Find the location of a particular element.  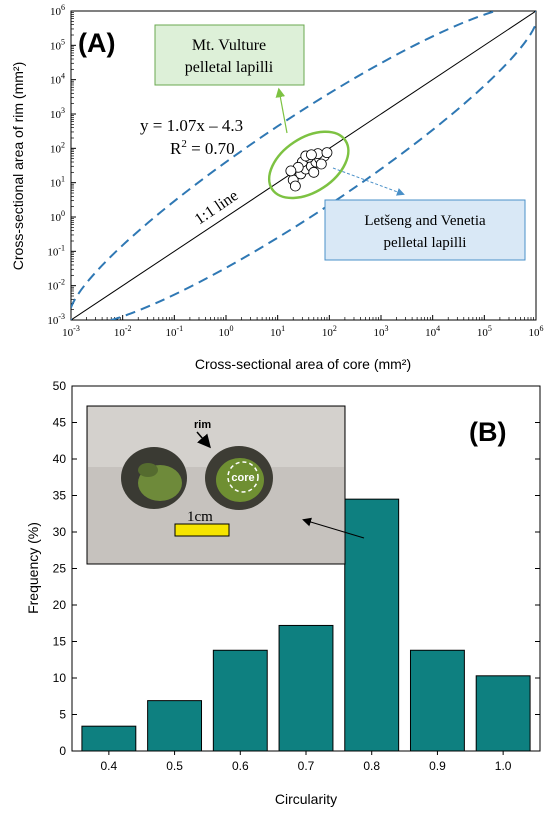

x-tick-label-b: 0.8 is located at coordinates (371, 766).